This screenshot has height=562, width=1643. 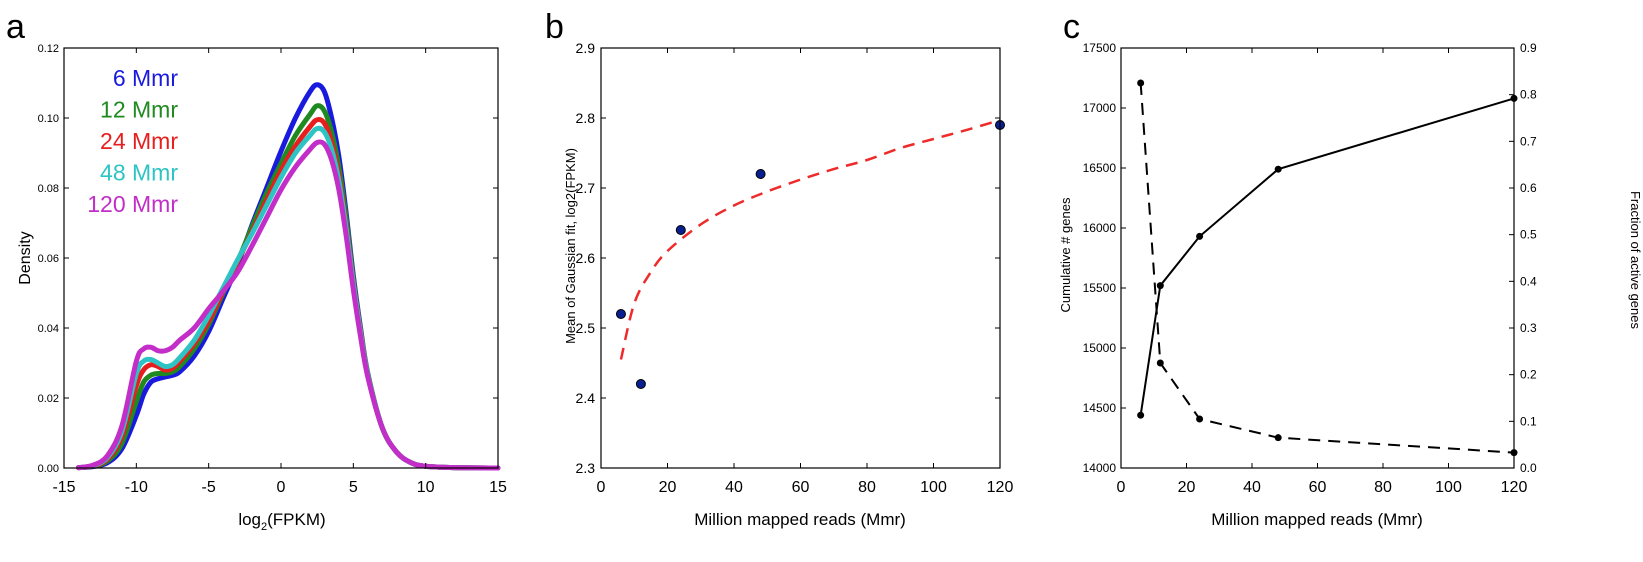 I want to click on legend-entry: 120 Mmr, so click(x=132, y=204).